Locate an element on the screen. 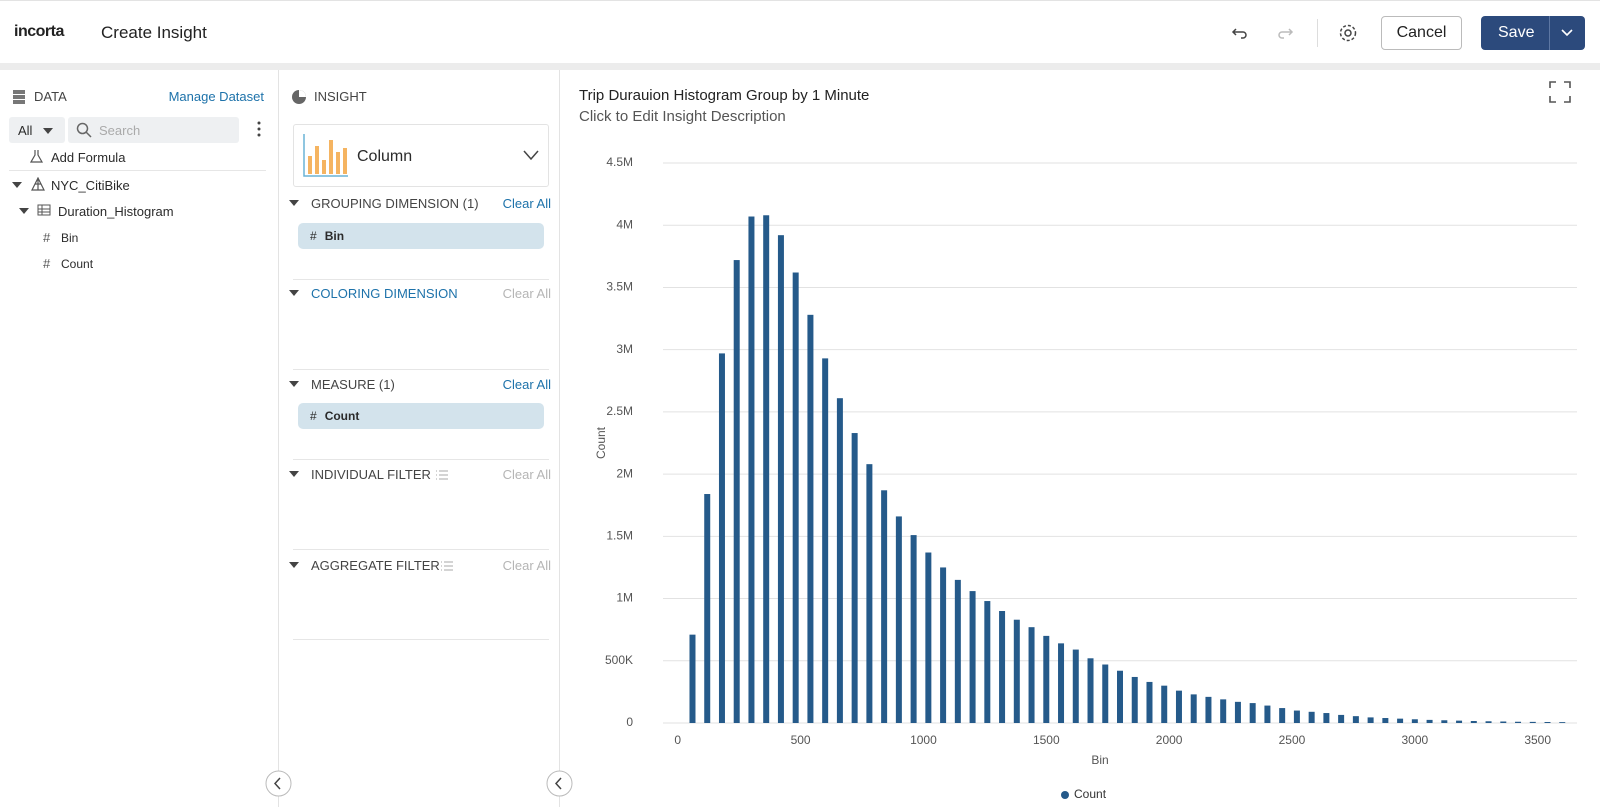  pill: # Bin is located at coordinates (421, 236).